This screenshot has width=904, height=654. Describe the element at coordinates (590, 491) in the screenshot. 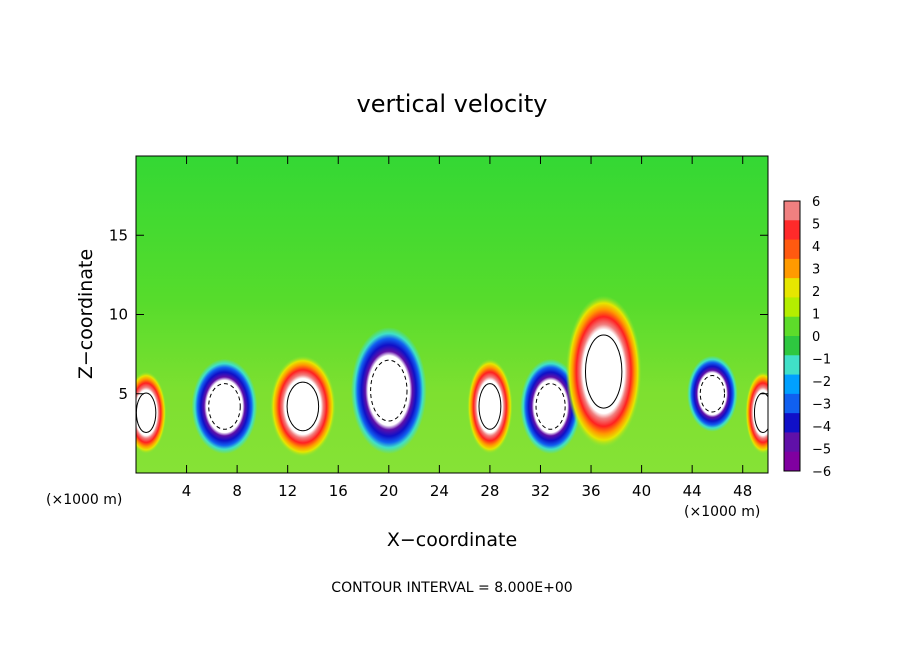

I see `x-tick-label: 36` at that location.